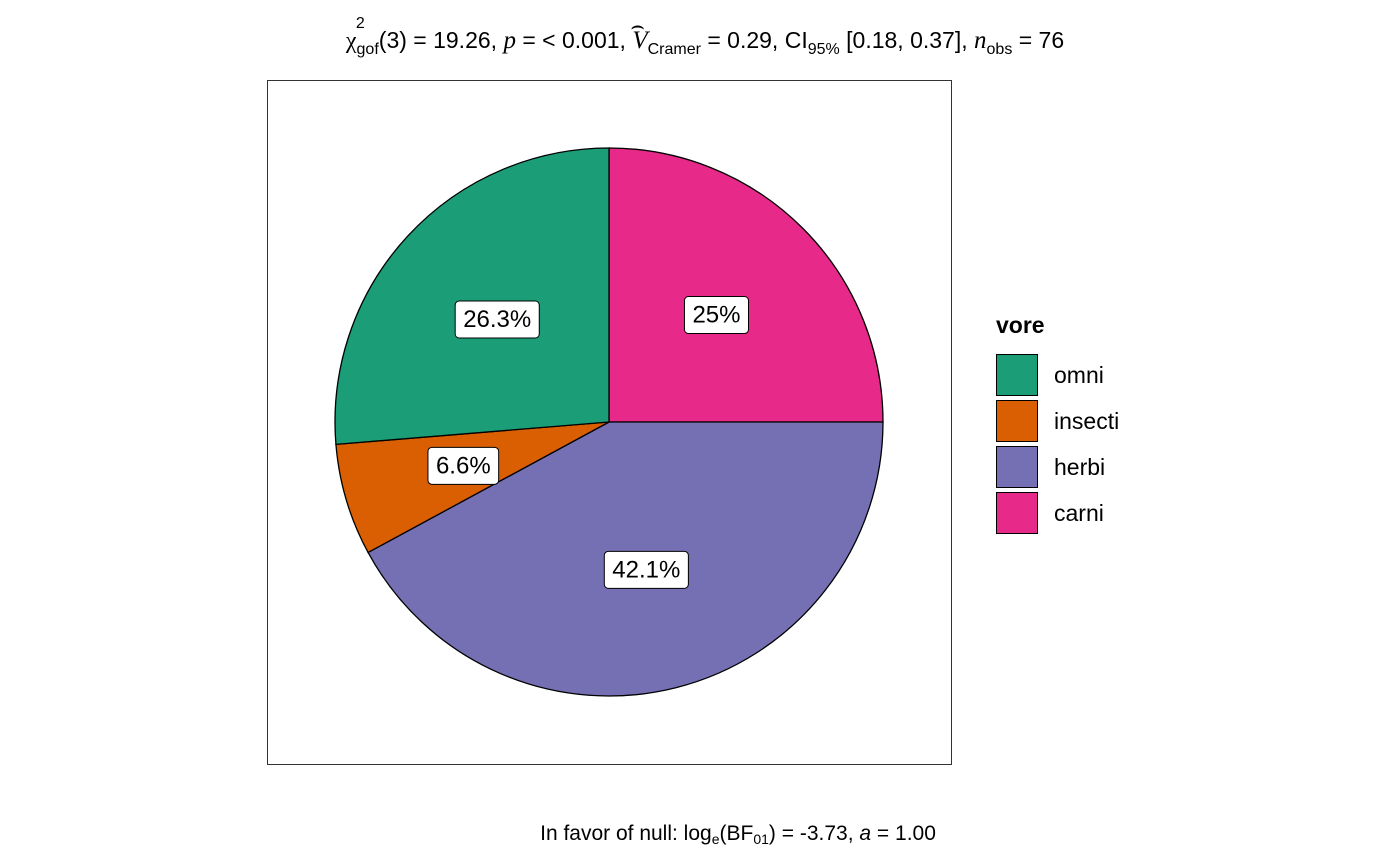  I want to click on legend-label-insecti: insecti, so click(1087, 420).